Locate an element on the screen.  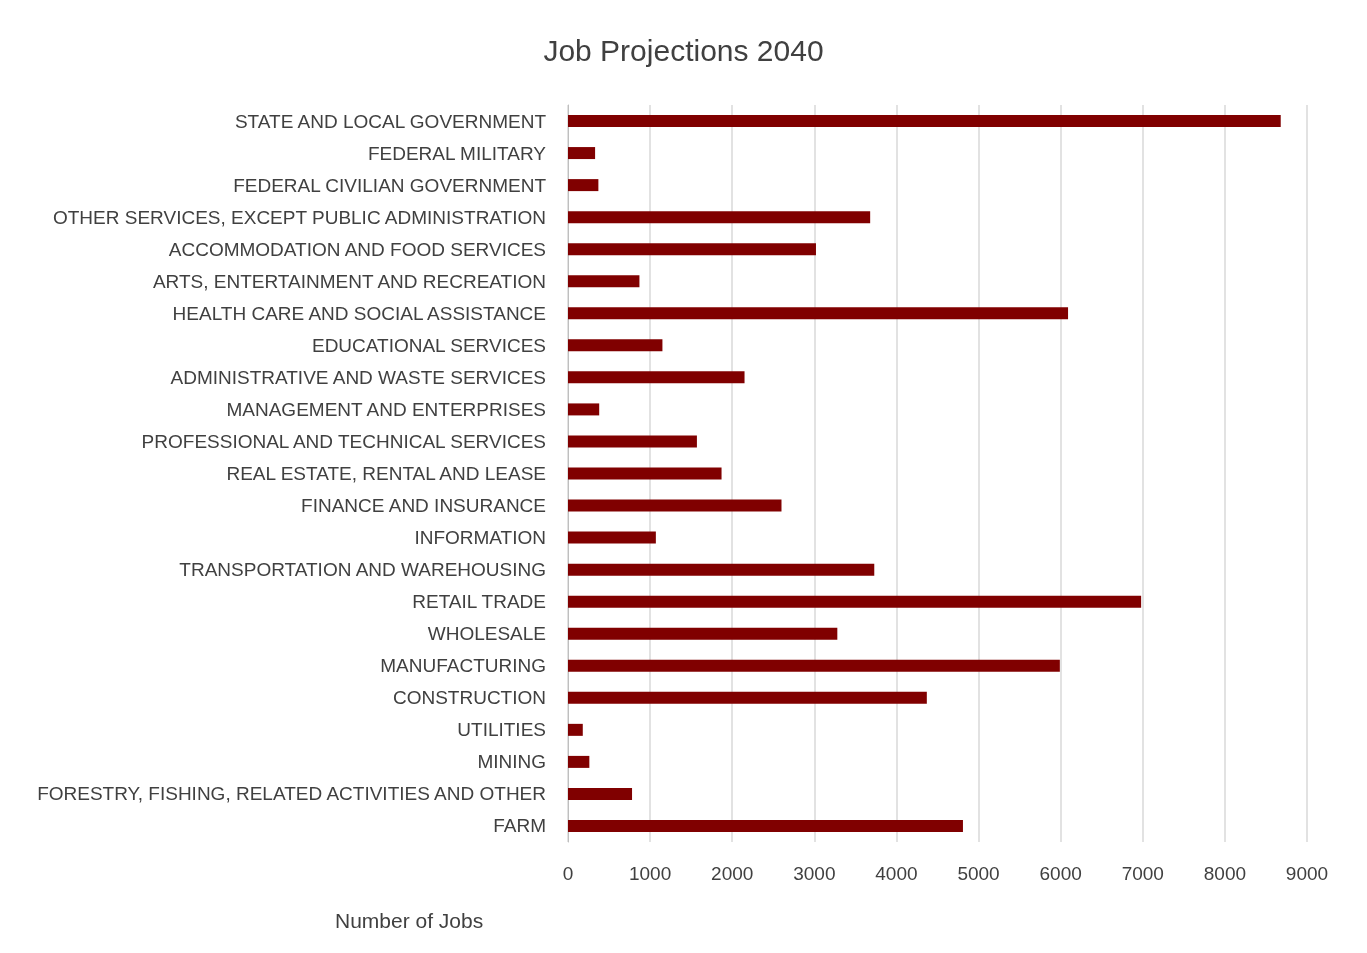
y-tick-label: TRANSPORTATION AND WAREHOUSING is located at coordinates (362, 570).